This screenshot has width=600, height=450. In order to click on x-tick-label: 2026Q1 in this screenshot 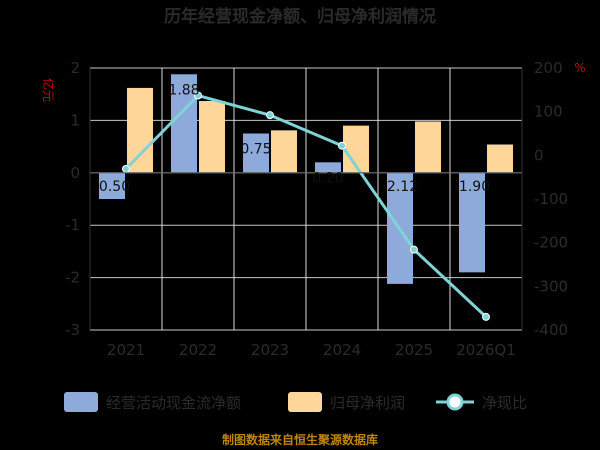, I will do `click(486, 350)`.